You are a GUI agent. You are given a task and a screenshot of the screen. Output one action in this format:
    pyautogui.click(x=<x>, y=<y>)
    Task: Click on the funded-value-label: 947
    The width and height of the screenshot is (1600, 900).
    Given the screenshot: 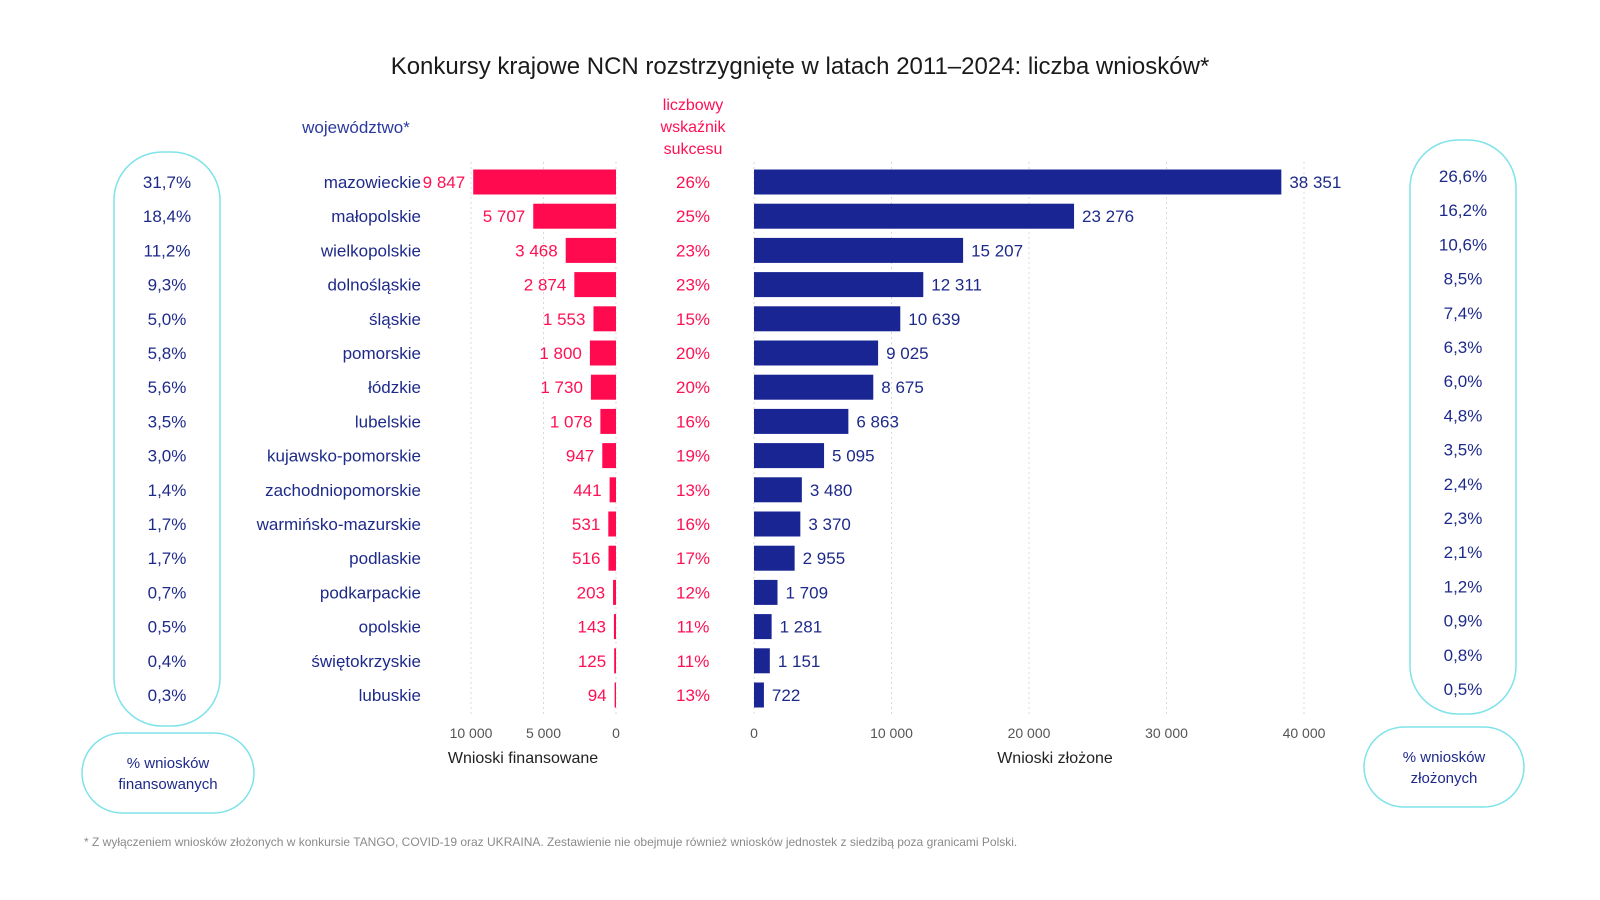 What is the action you would take?
    pyautogui.click(x=580, y=456)
    